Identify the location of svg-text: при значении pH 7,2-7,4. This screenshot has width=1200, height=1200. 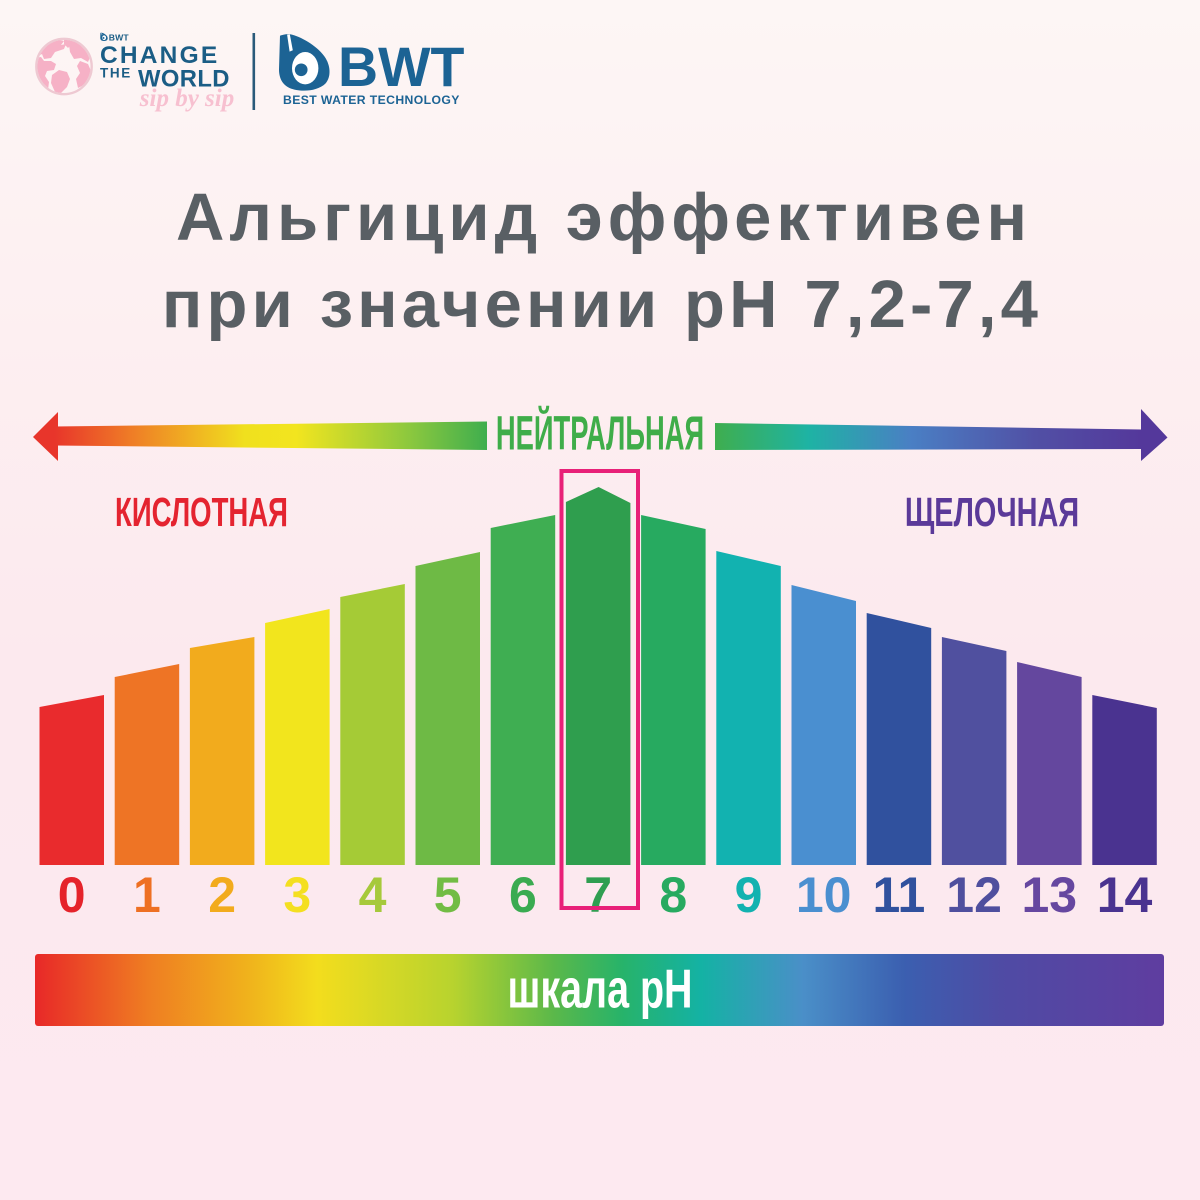
(602, 304).